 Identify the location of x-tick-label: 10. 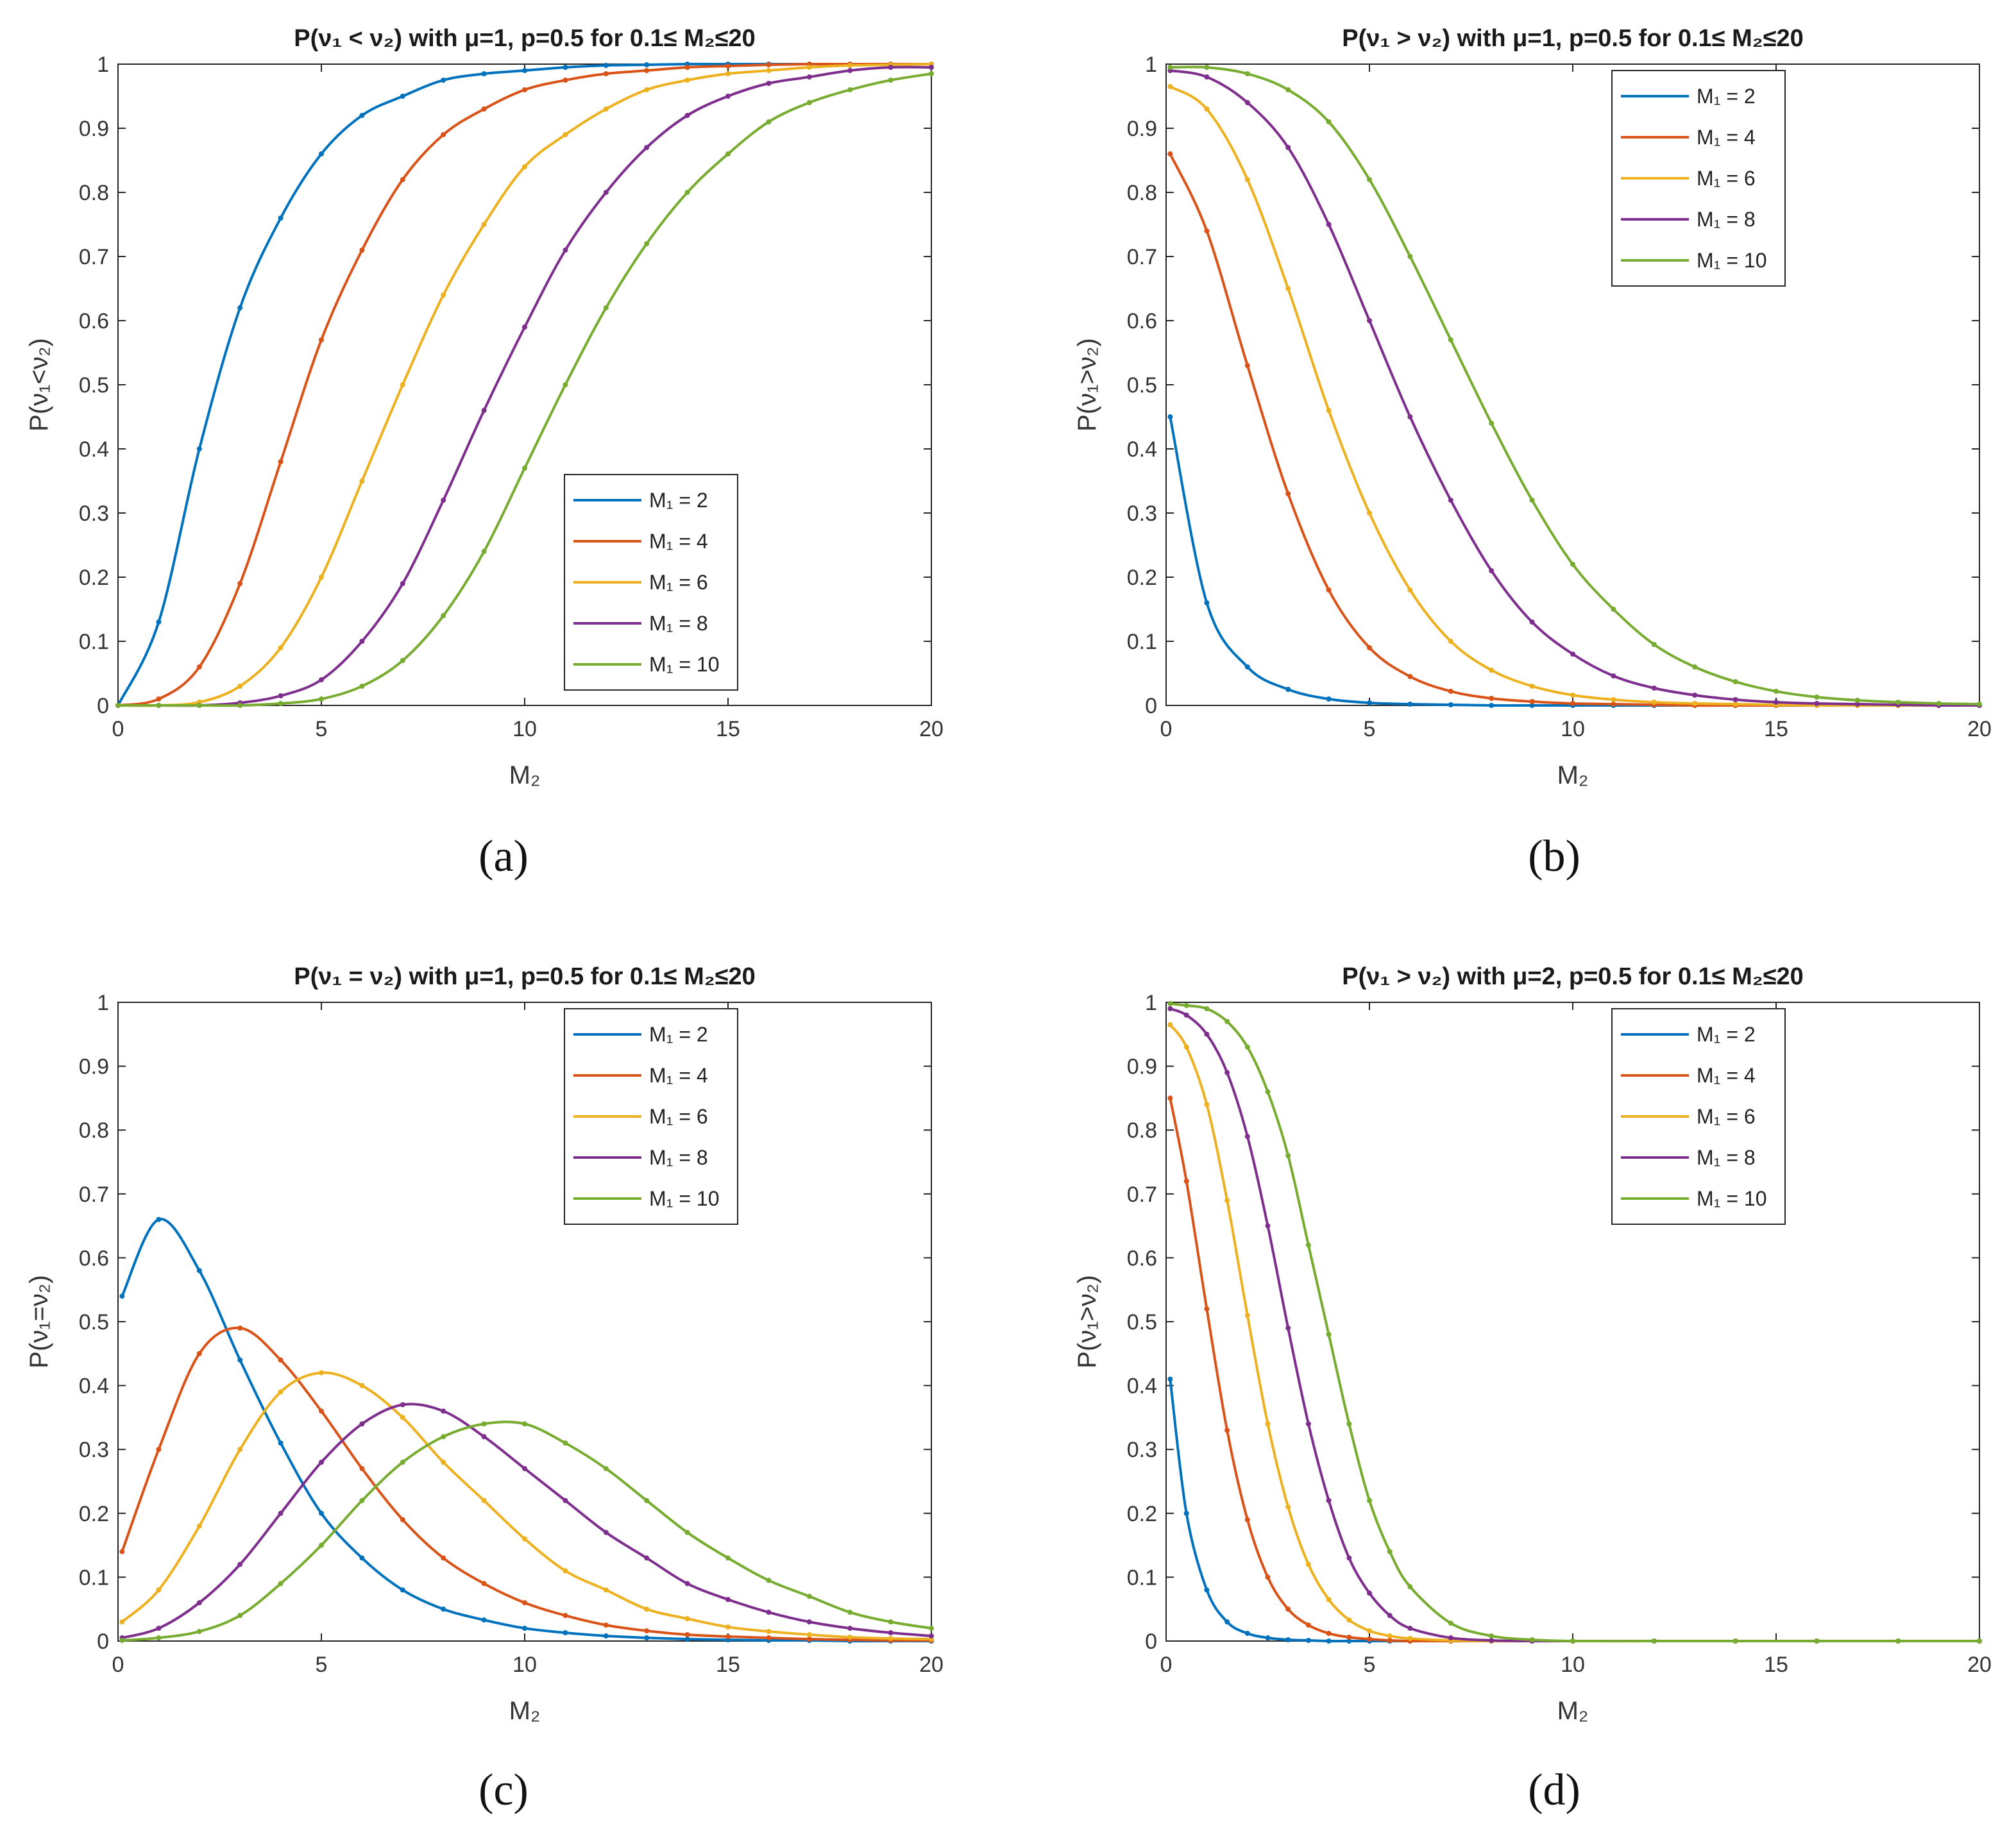
(524, 1665).